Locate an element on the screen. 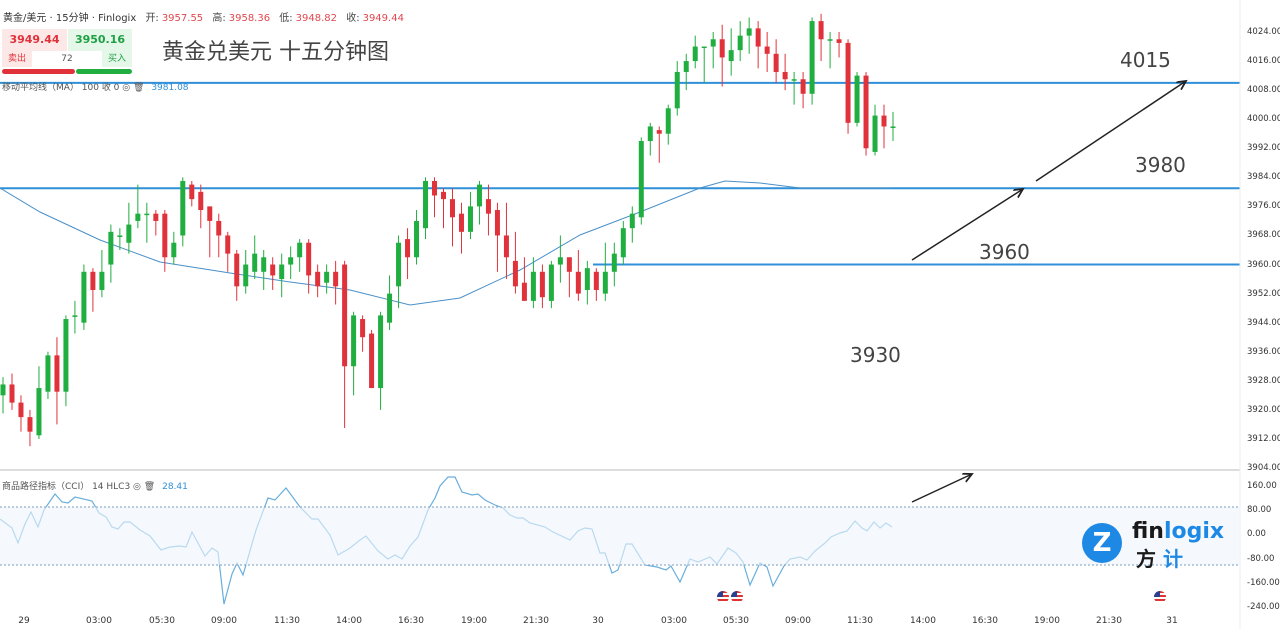 Image resolution: width=1280 pixels, height=629 pixels. spread-value: 72 is located at coordinates (67, 59).